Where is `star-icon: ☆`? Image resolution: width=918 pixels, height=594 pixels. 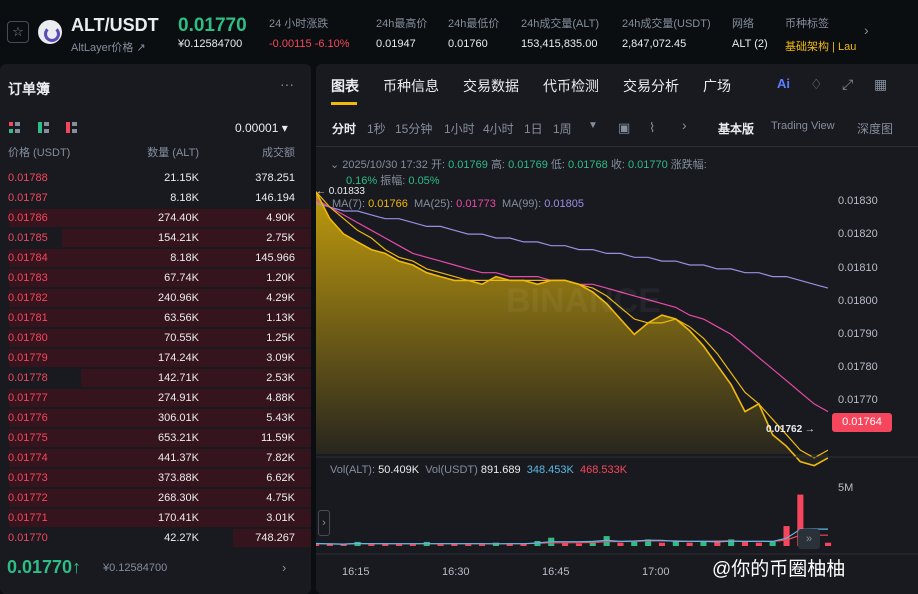 star-icon: ☆ is located at coordinates (18, 32).